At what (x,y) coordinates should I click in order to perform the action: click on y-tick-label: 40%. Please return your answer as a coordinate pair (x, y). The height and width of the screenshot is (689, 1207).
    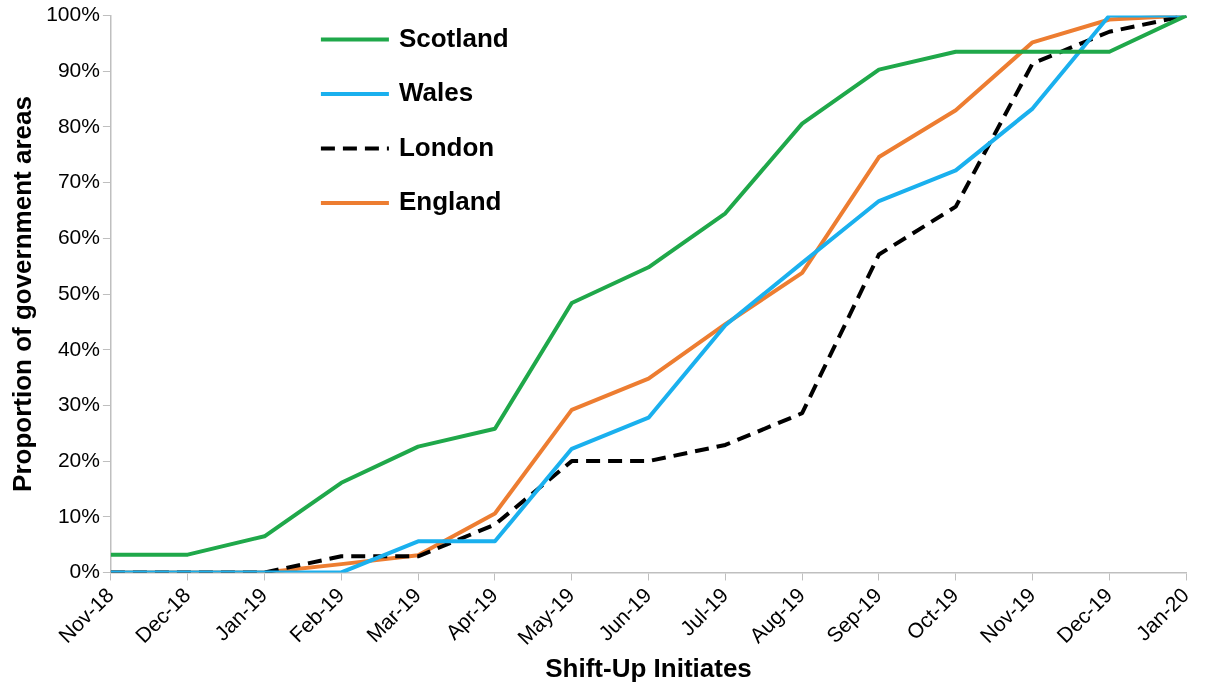
    Looking at the image, I should click on (78, 348).